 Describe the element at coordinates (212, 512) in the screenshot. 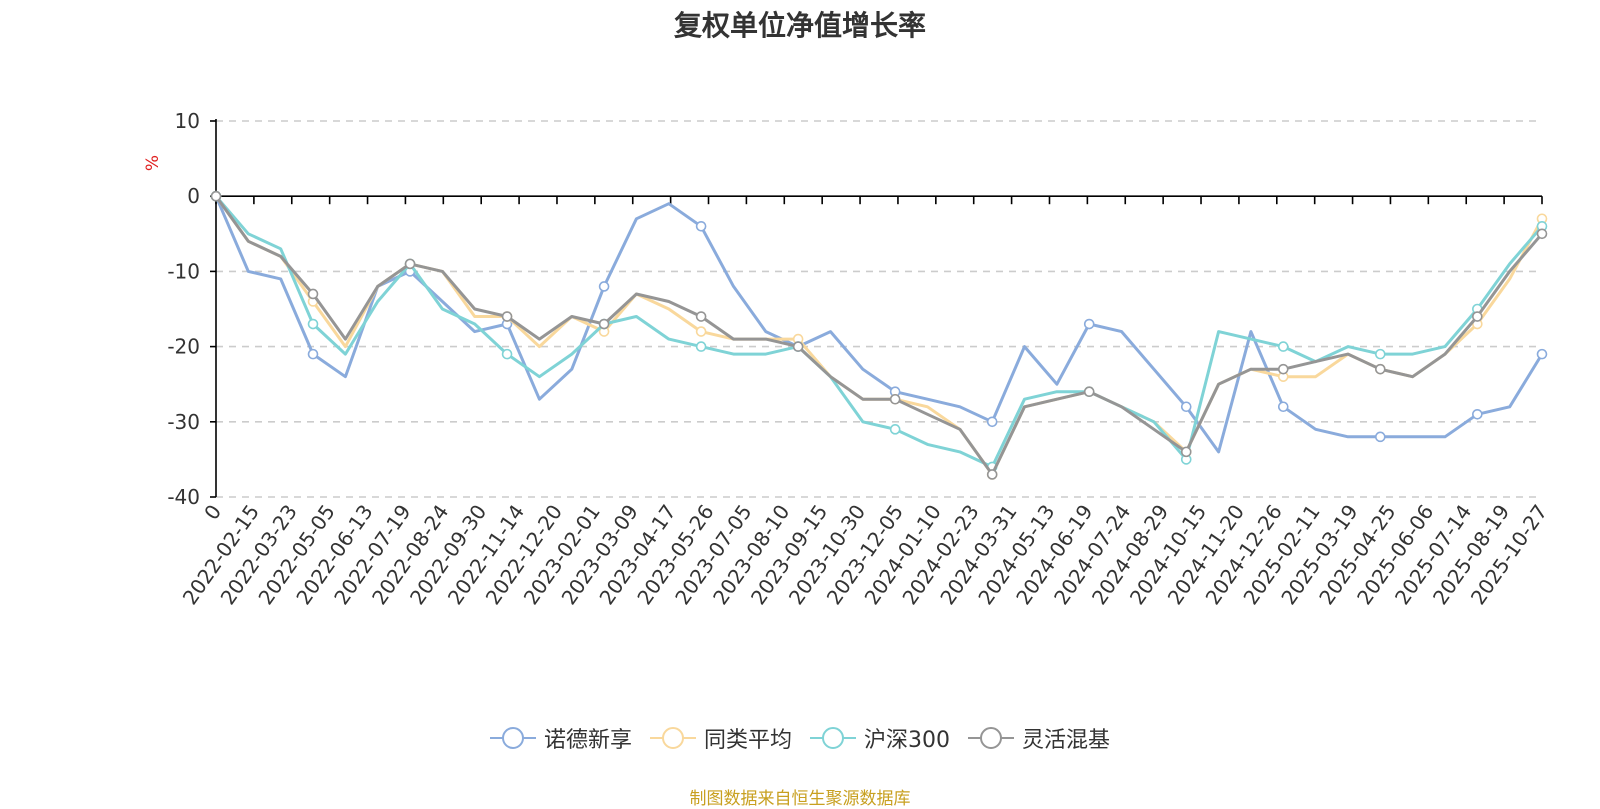

I see `x-tick-label: 0` at that location.